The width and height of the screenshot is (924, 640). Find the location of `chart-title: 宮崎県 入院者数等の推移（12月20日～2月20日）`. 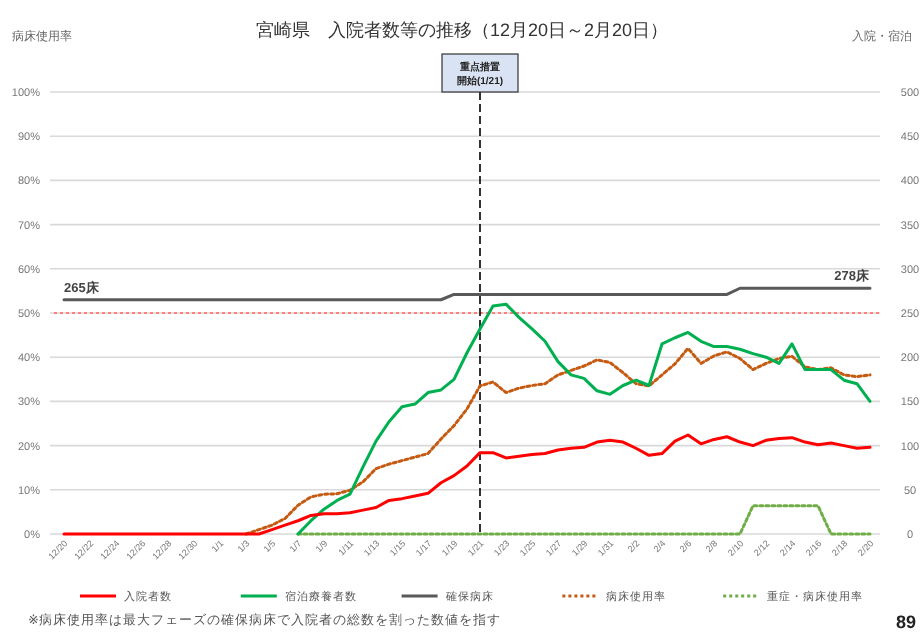

chart-title: 宮崎県 入院者数等の推移（12月20日～2月20日） is located at coordinates (462, 30).